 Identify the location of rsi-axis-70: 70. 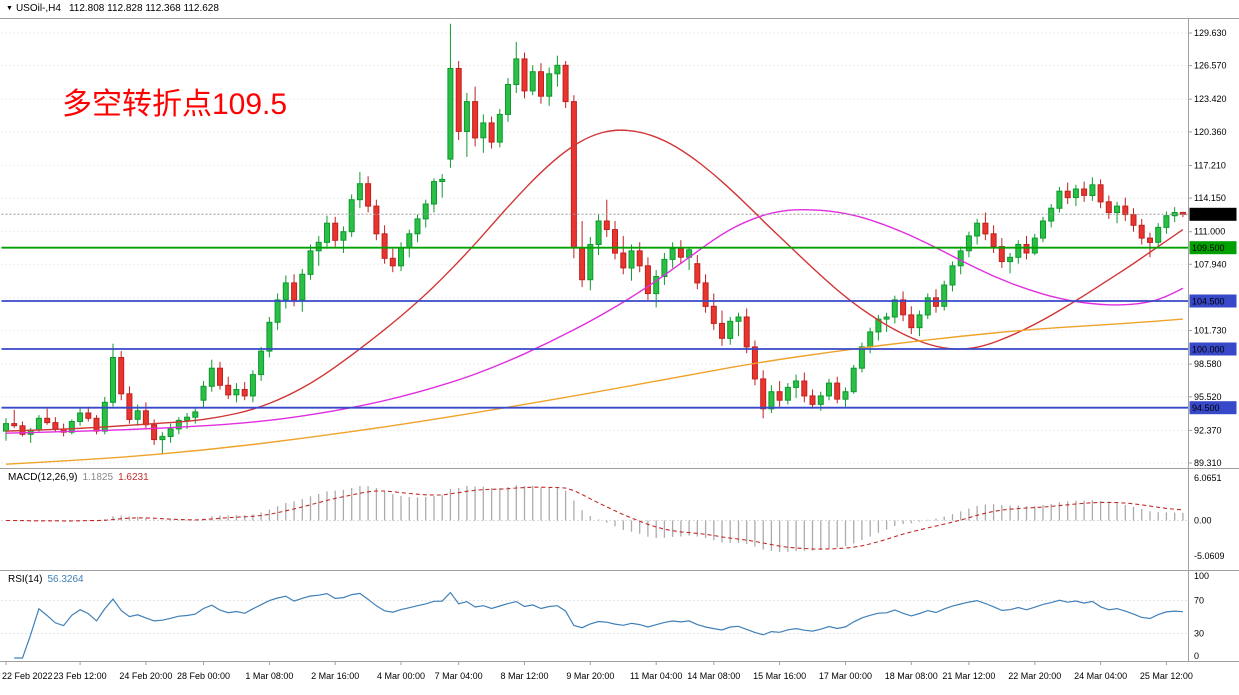
(1199, 601).